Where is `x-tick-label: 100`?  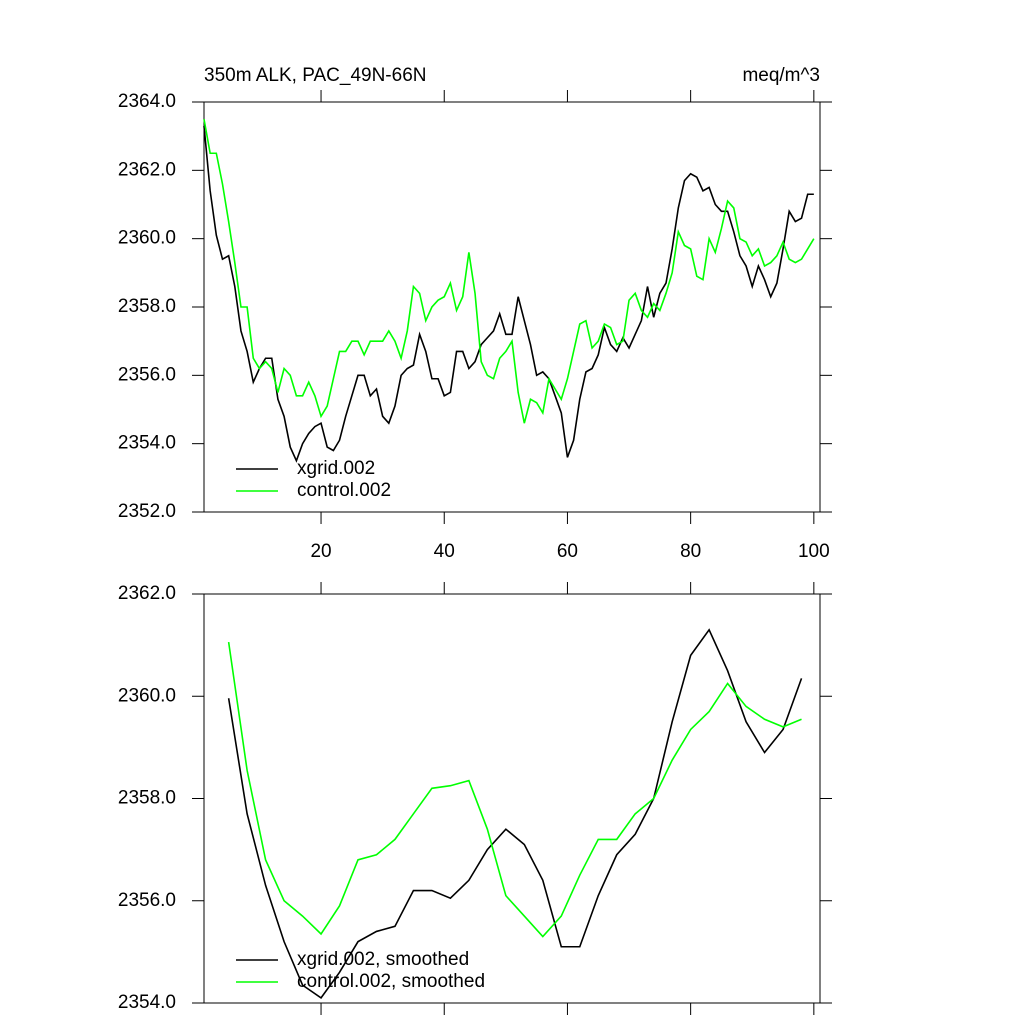
x-tick-label: 100 is located at coordinates (814, 551).